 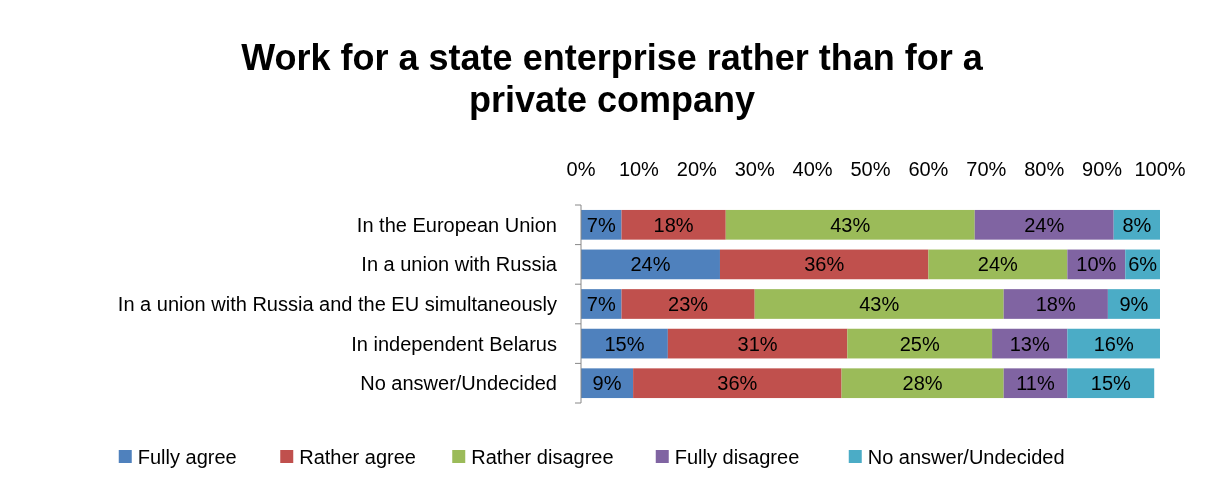 I want to click on x-tick-label: 70%, so click(x=986, y=169).